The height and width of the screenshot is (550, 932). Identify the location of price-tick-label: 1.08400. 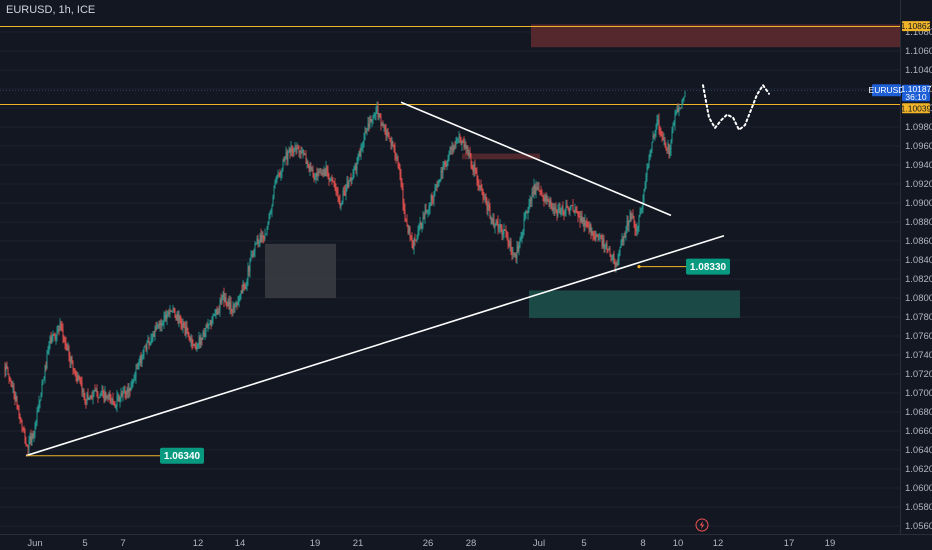
(918, 260).